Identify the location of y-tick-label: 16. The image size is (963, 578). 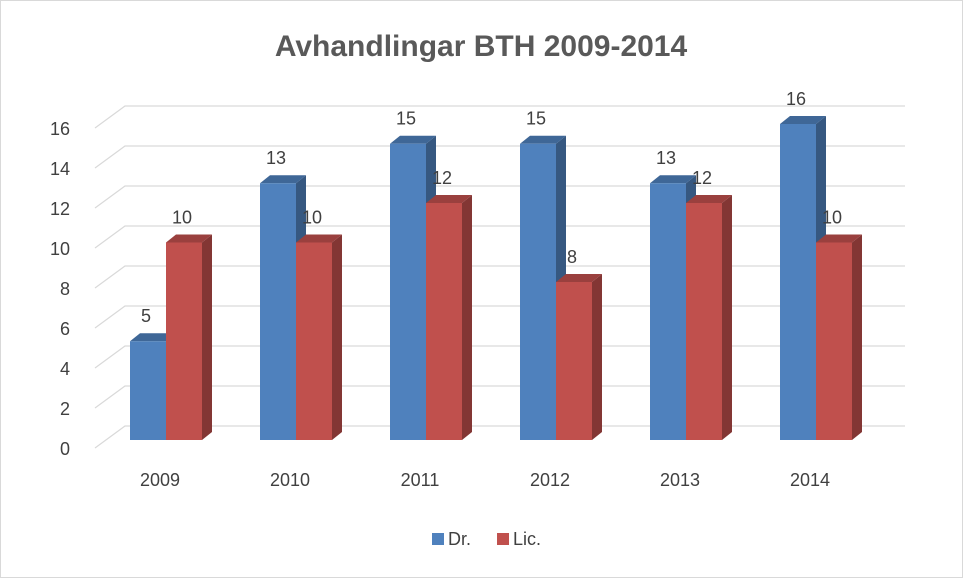
(60, 129).